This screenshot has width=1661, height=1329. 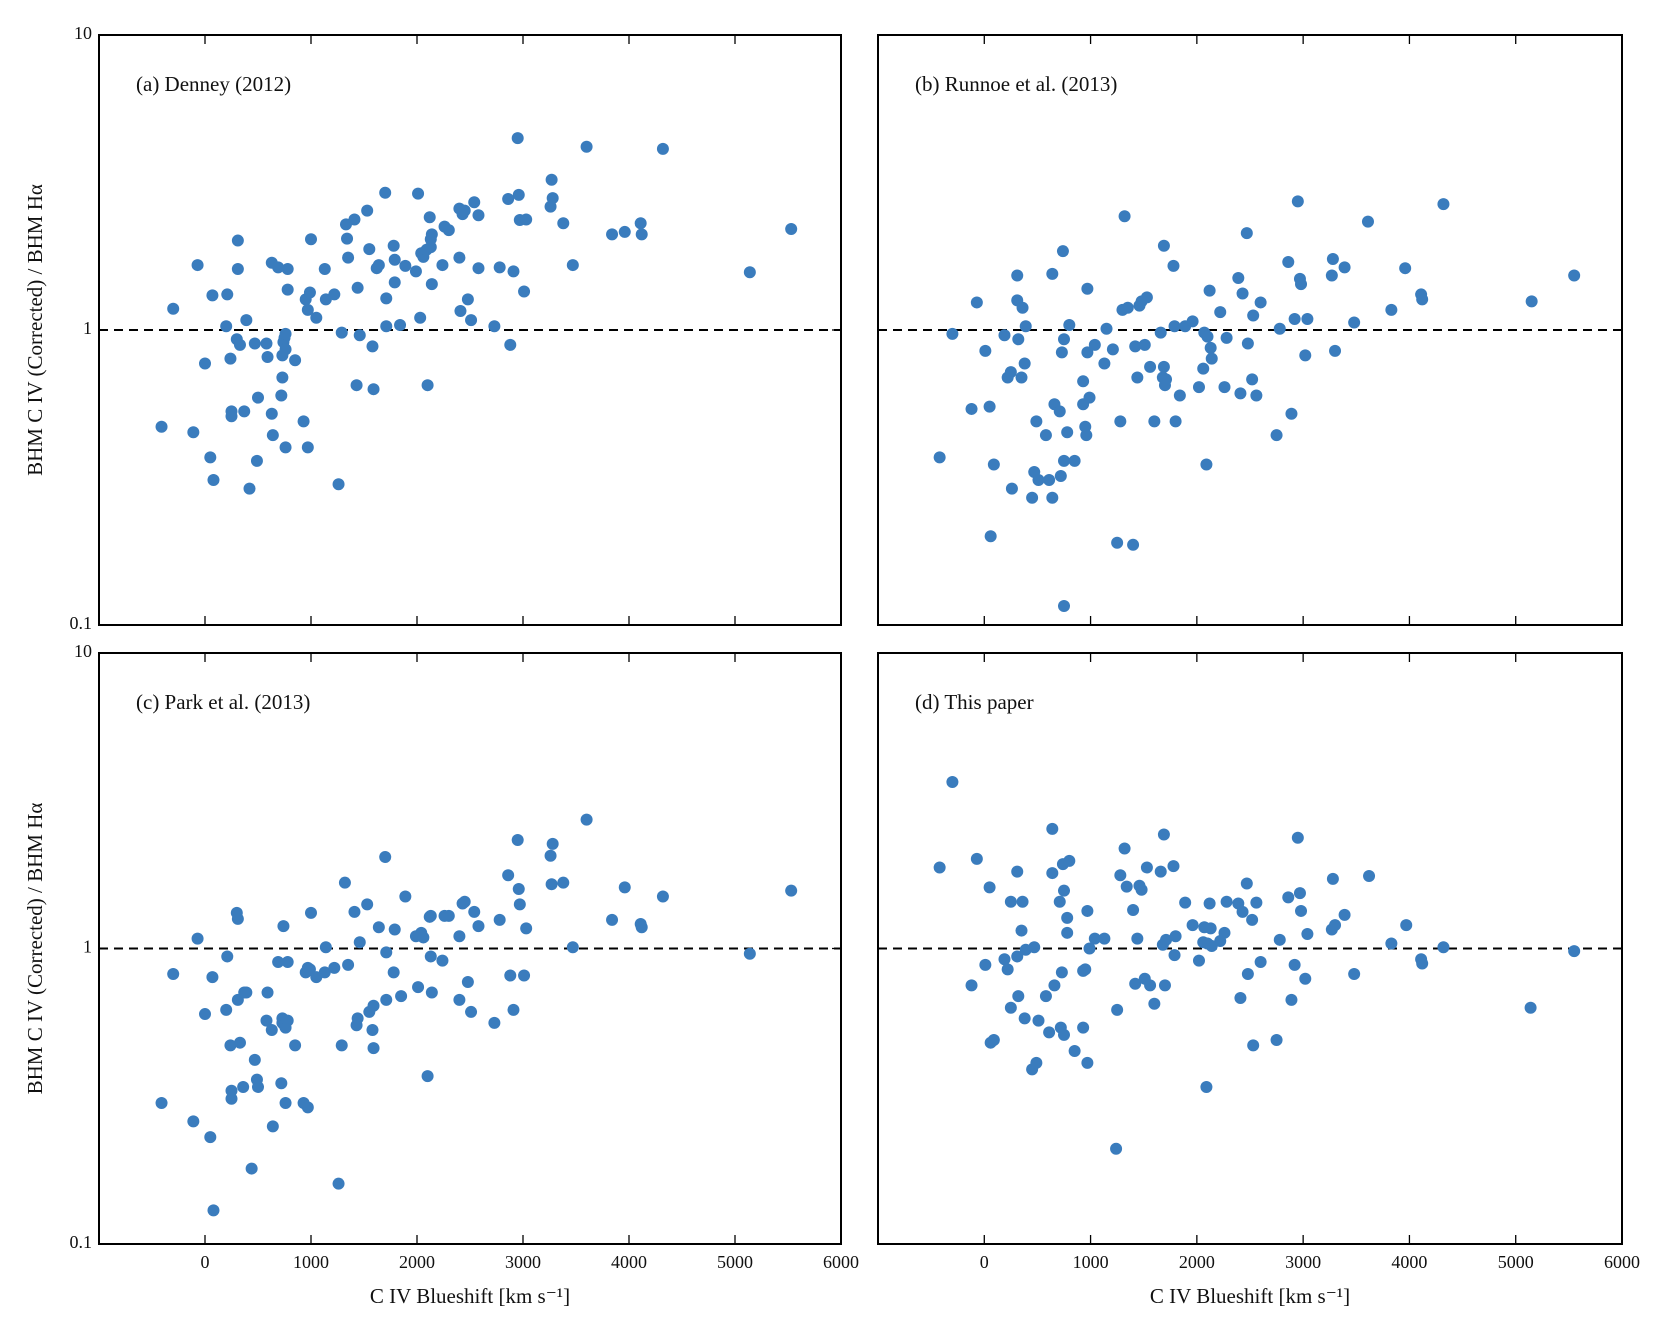 I want to click on y-axis-label: BHM C IV (Corrected) / BHM Hα, so click(x=35, y=949).